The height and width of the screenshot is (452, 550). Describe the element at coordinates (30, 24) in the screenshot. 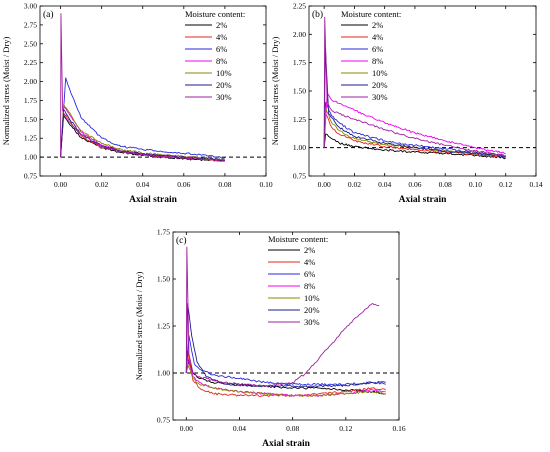

I see `y-tick-label: 2.75` at that location.